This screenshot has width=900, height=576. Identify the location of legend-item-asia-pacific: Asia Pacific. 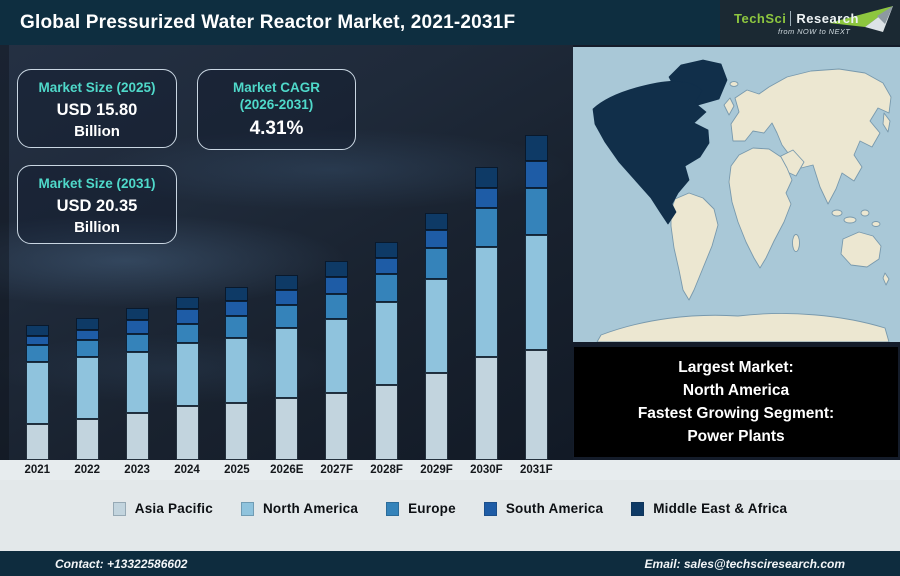
(162, 508).